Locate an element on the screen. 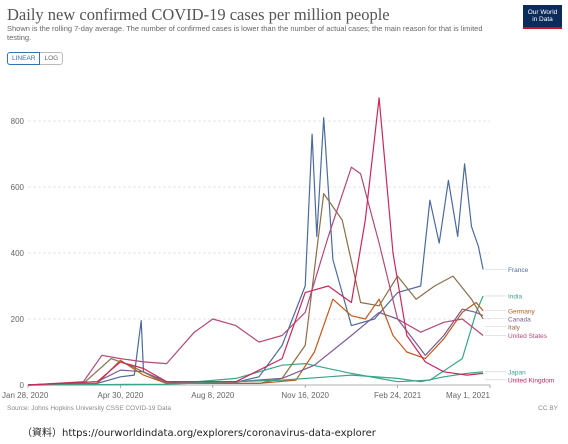 The height and width of the screenshot is (444, 568). linear-scale-button: LINEAR is located at coordinates (24, 58).